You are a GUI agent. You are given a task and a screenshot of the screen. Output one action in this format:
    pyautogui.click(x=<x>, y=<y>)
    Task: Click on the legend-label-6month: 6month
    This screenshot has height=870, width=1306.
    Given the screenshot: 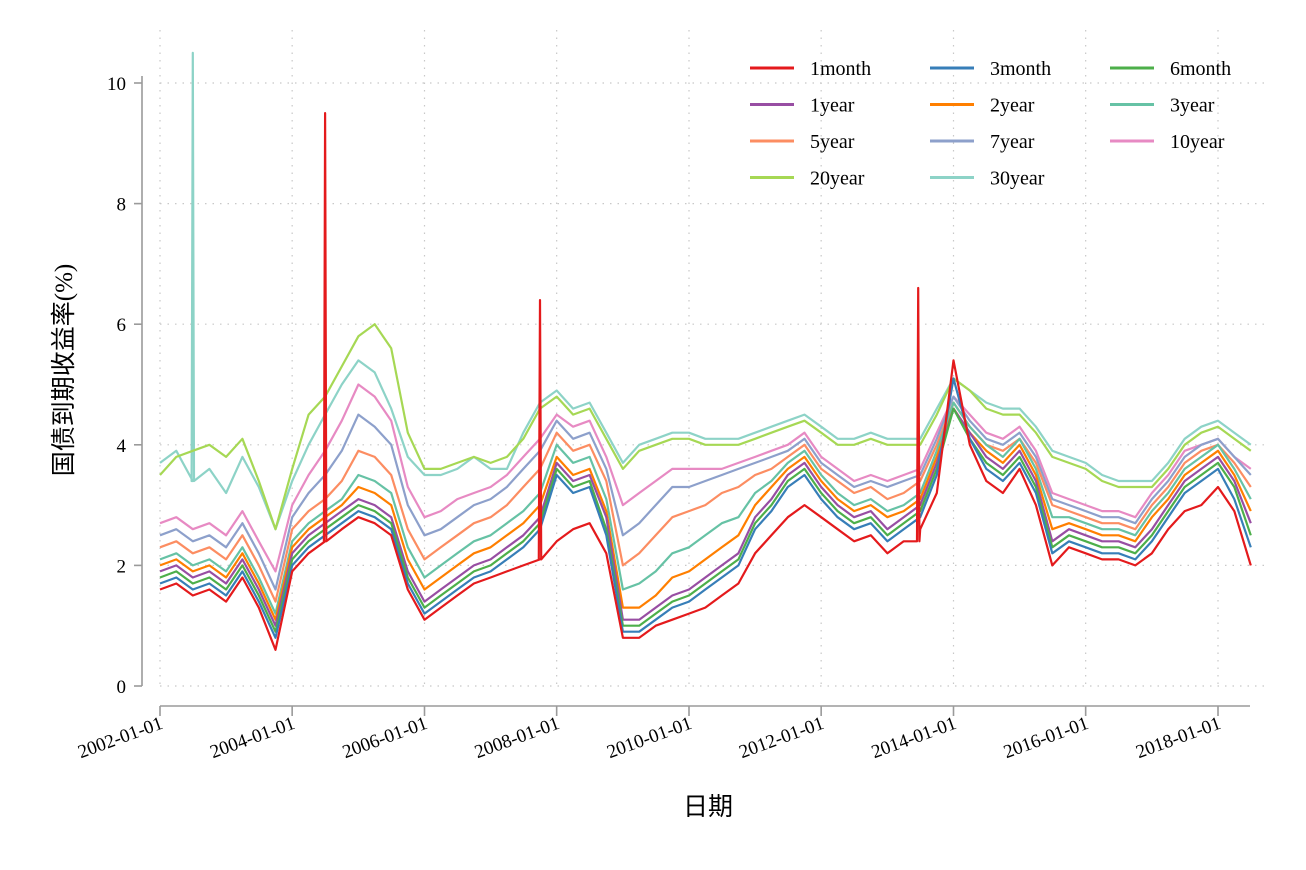 What is the action you would take?
    pyautogui.click(x=1200, y=69)
    